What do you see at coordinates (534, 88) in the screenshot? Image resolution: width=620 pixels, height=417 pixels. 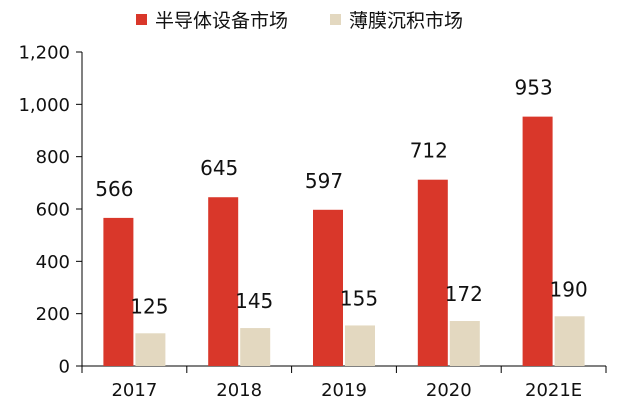 I see `data-label: 953` at bounding box center [534, 88].